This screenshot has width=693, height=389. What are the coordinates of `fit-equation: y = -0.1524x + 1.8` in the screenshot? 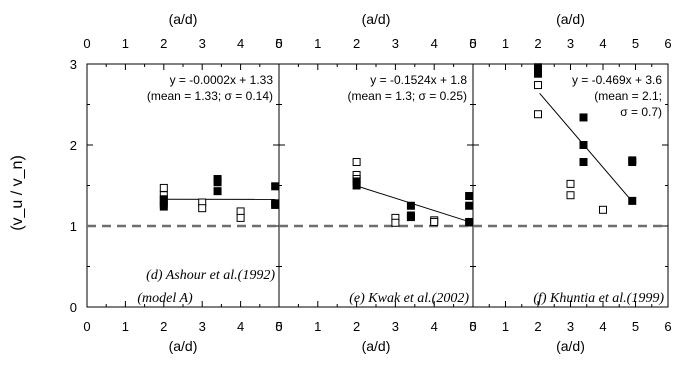 It's located at (418, 80).